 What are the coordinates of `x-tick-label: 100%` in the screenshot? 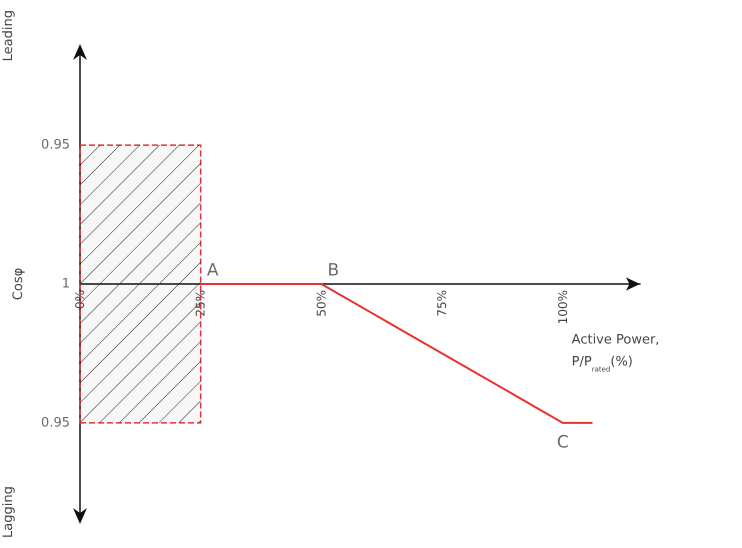 It's located at (563, 307).